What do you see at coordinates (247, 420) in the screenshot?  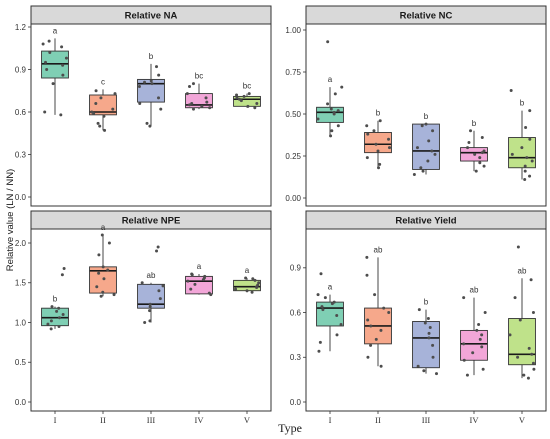 I see `x-tick-label: V` at bounding box center [247, 420].